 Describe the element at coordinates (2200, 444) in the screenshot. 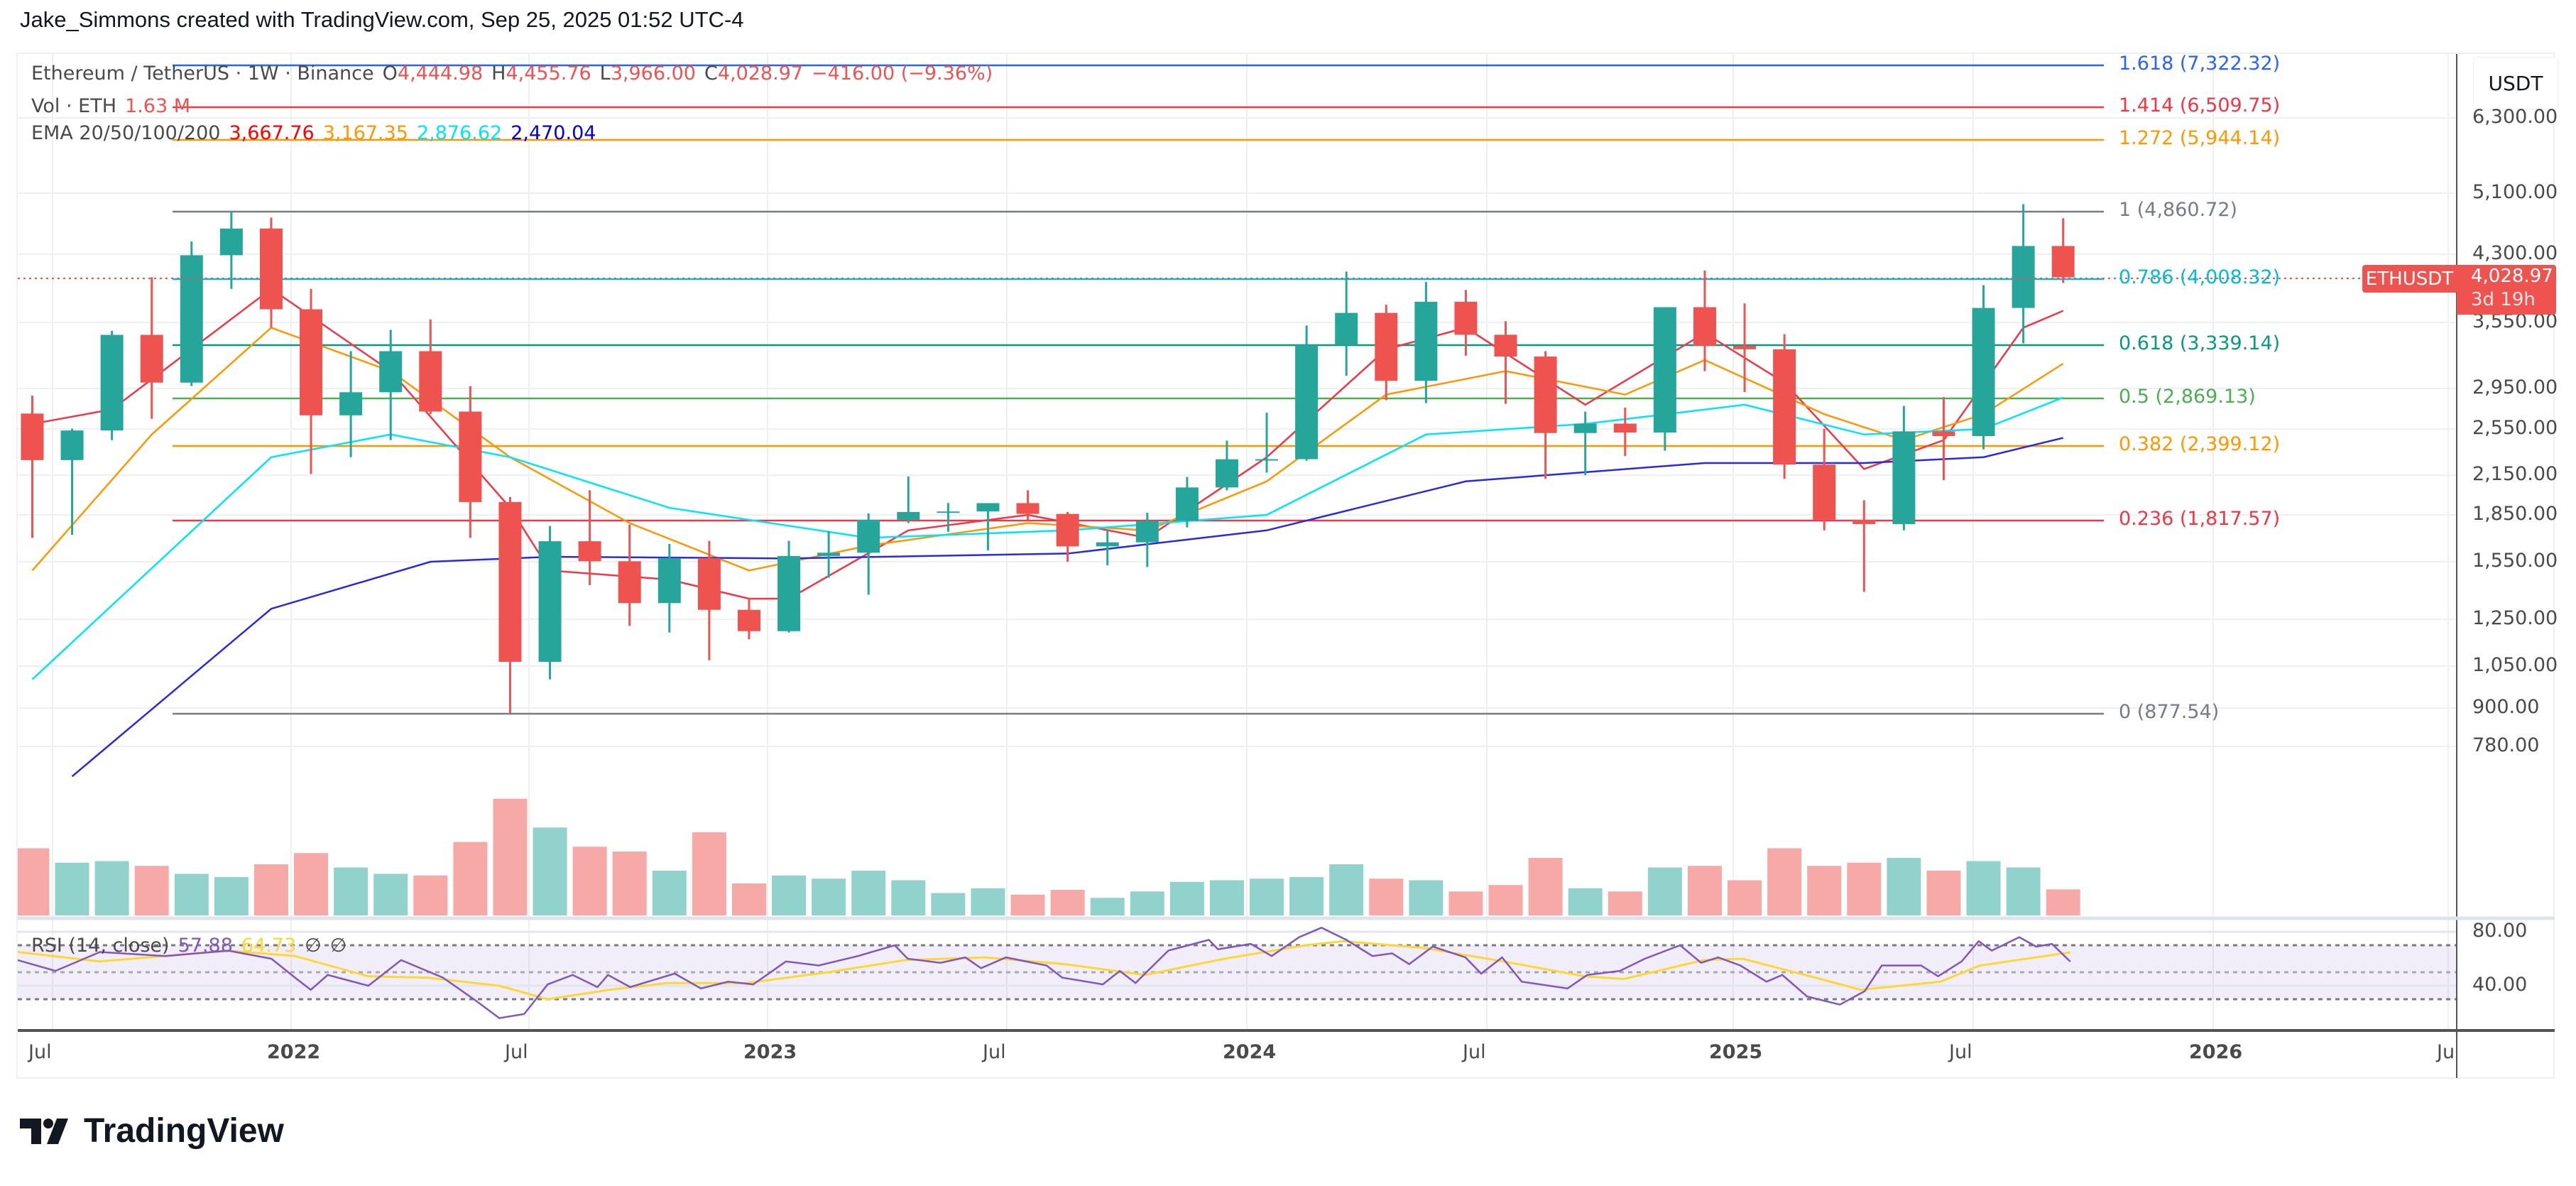

I see `fib-level-label: 0.382 (2,399.12)` at that location.